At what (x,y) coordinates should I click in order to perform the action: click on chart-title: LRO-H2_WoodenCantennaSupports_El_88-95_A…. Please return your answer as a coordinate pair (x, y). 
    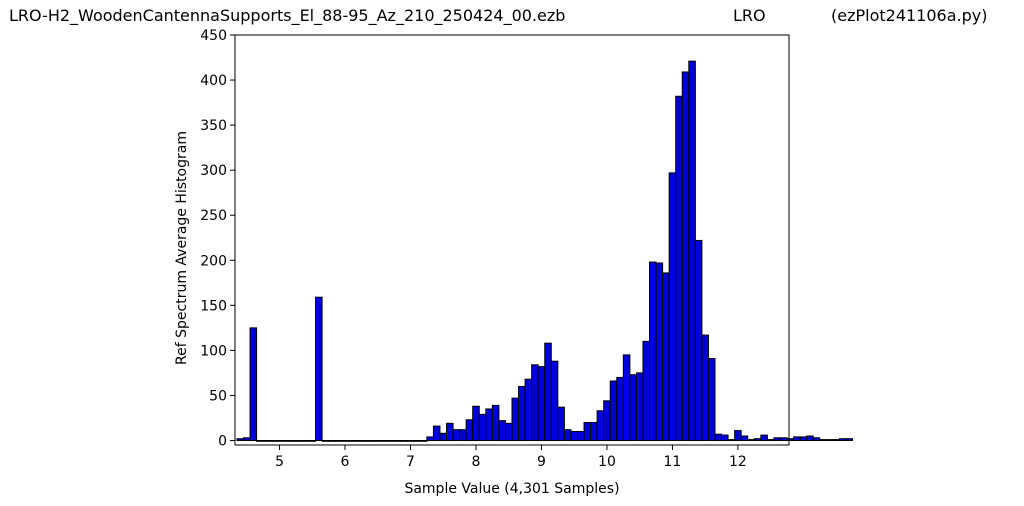
    Looking at the image, I should click on (287, 15).